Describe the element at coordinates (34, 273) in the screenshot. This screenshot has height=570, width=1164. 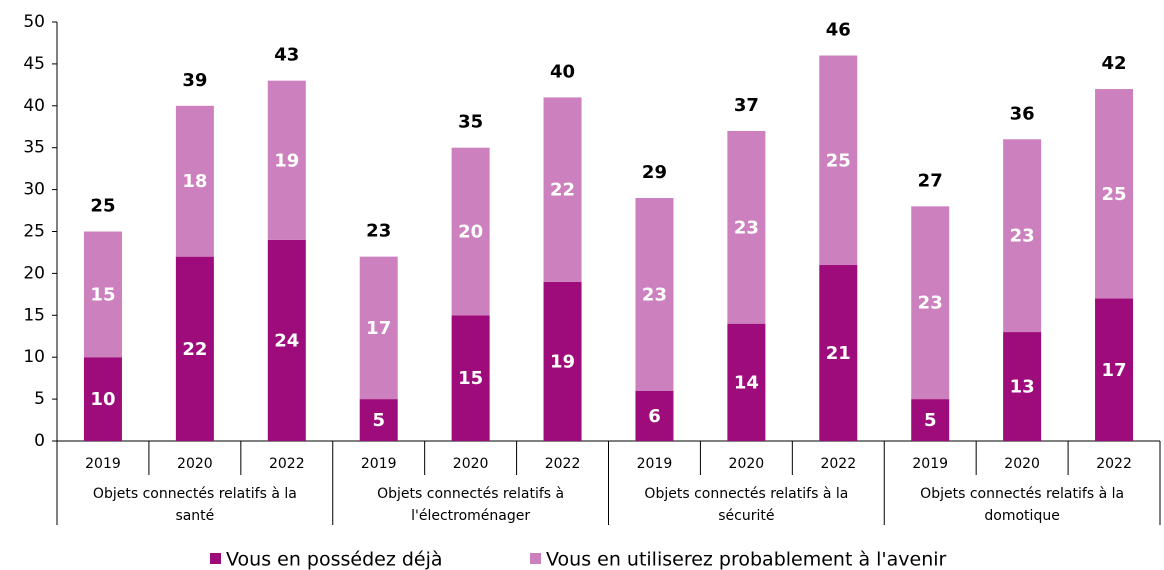
I see `y-tick-label: 20` at that location.